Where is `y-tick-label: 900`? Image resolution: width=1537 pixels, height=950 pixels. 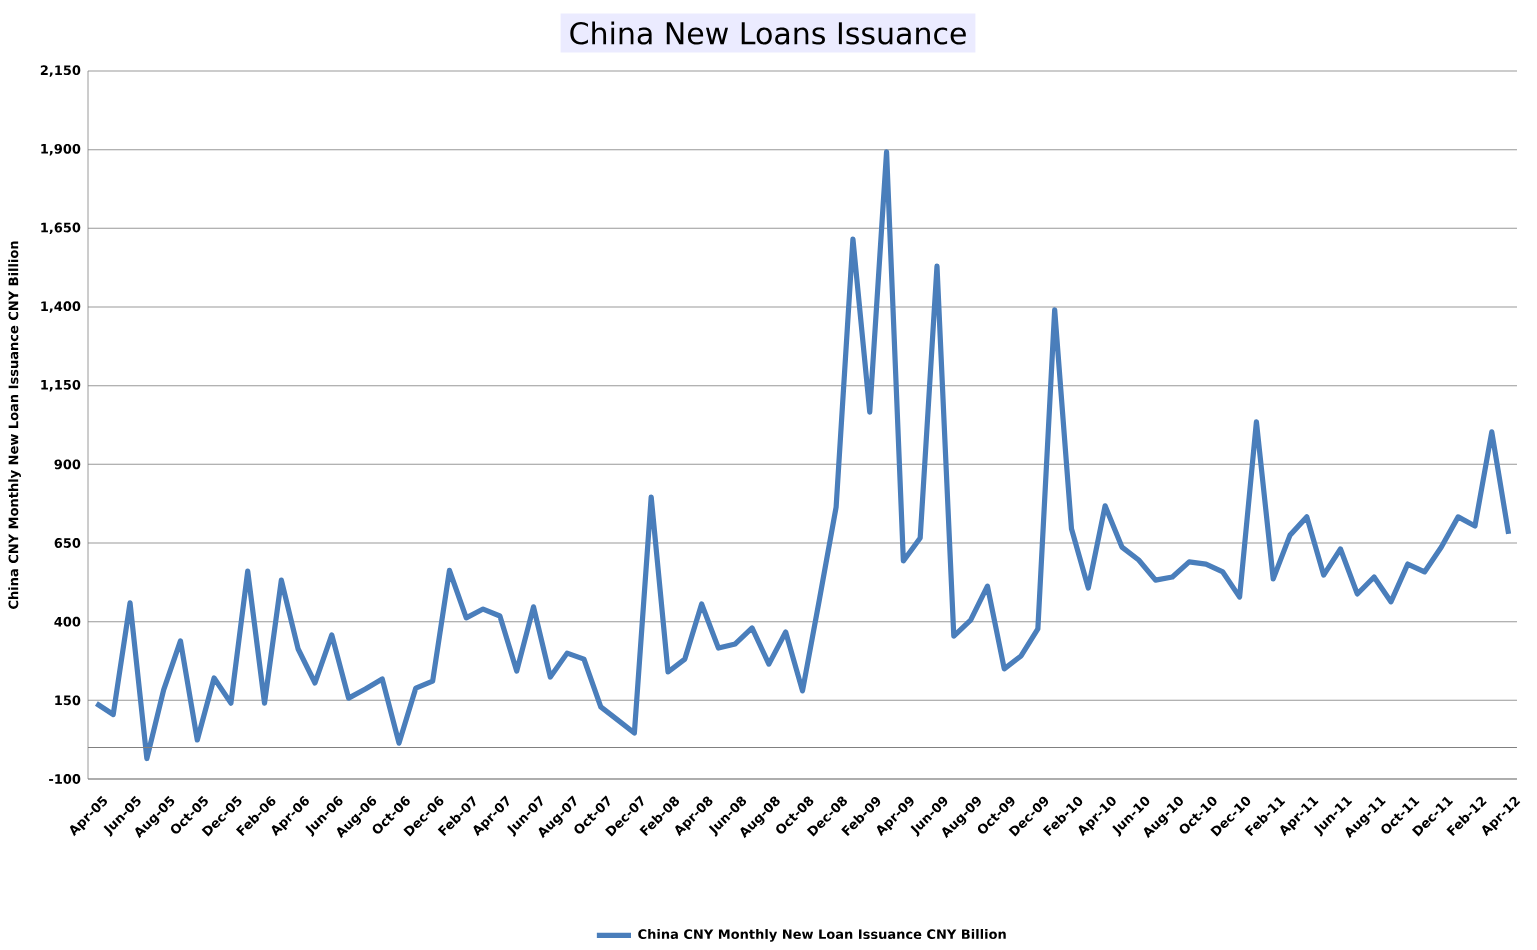
y-tick-label: 900 is located at coordinates (67, 464).